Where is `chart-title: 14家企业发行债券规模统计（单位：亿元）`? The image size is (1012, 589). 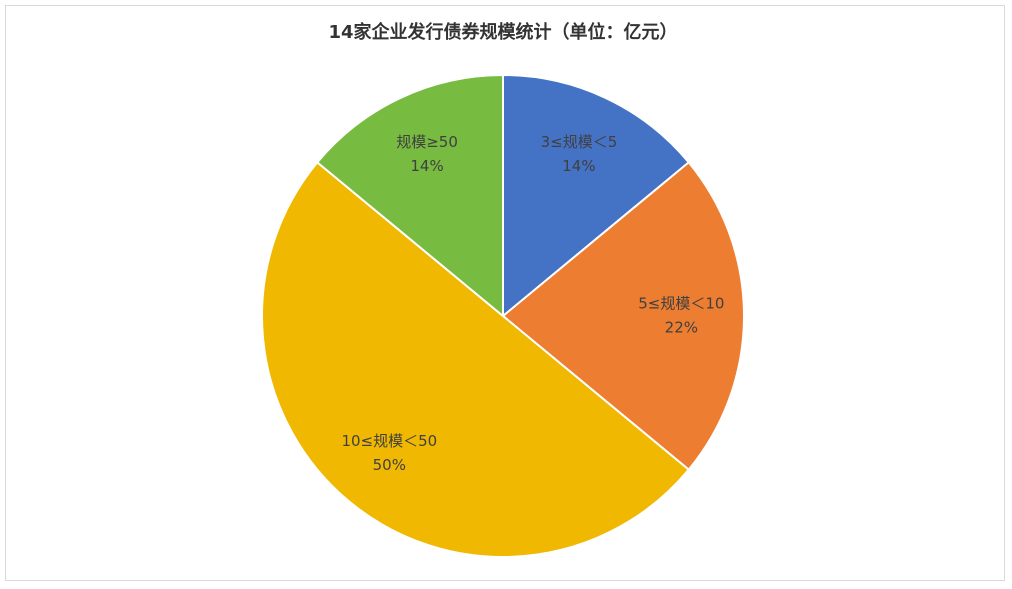 chart-title: 14家企业发行债券规模统计（单位：亿元） is located at coordinates (502, 32).